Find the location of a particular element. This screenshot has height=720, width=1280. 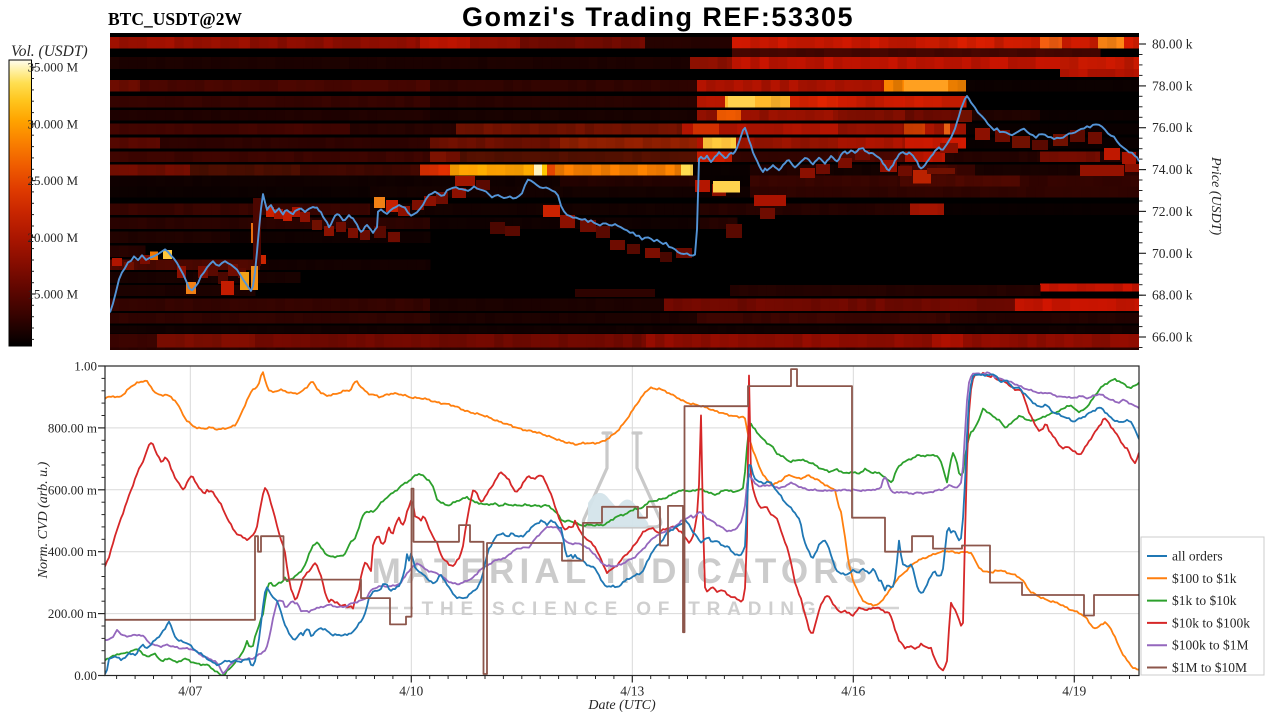

svg-text: 4/13 is located at coordinates (632, 691).